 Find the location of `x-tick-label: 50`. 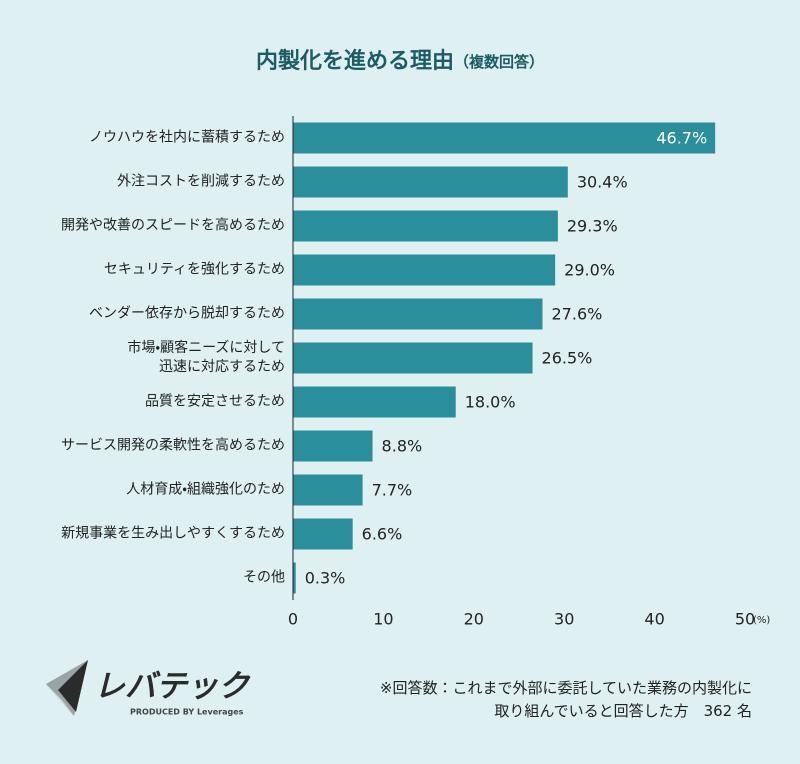

x-tick-label: 50 is located at coordinates (745, 619).